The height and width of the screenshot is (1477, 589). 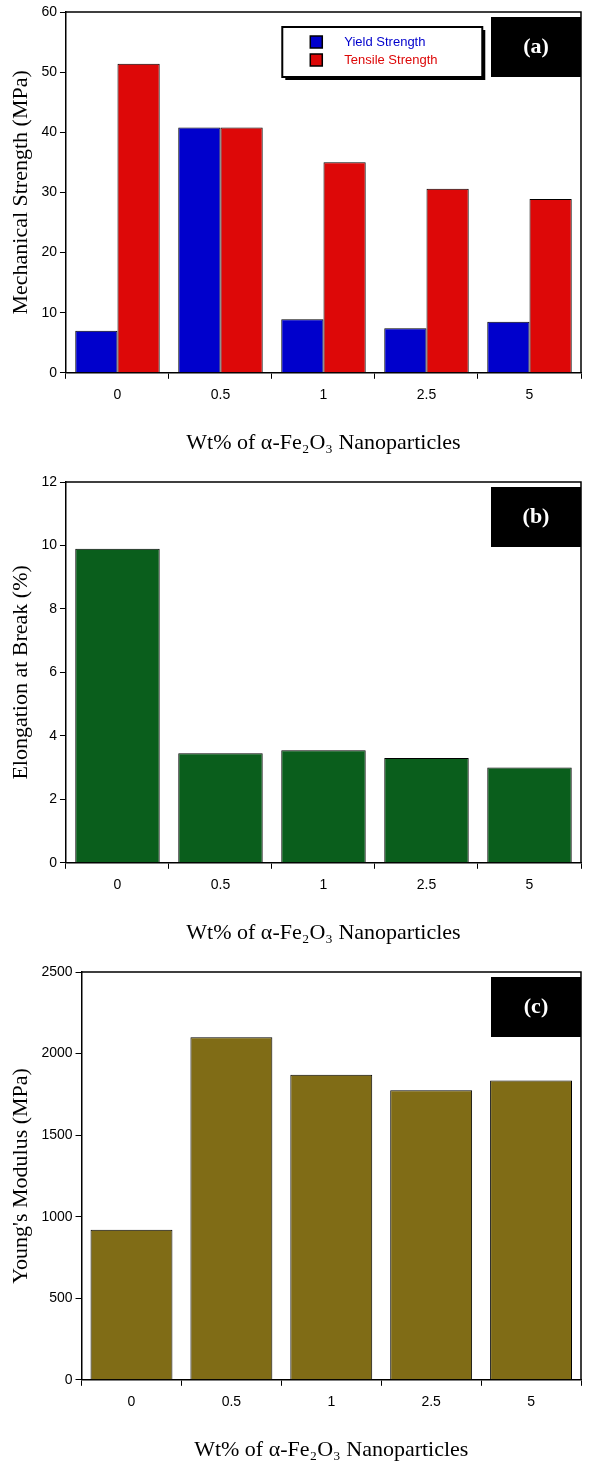 What do you see at coordinates (53, 607) in the screenshot?
I see `y-tick-label: 8` at bounding box center [53, 607].